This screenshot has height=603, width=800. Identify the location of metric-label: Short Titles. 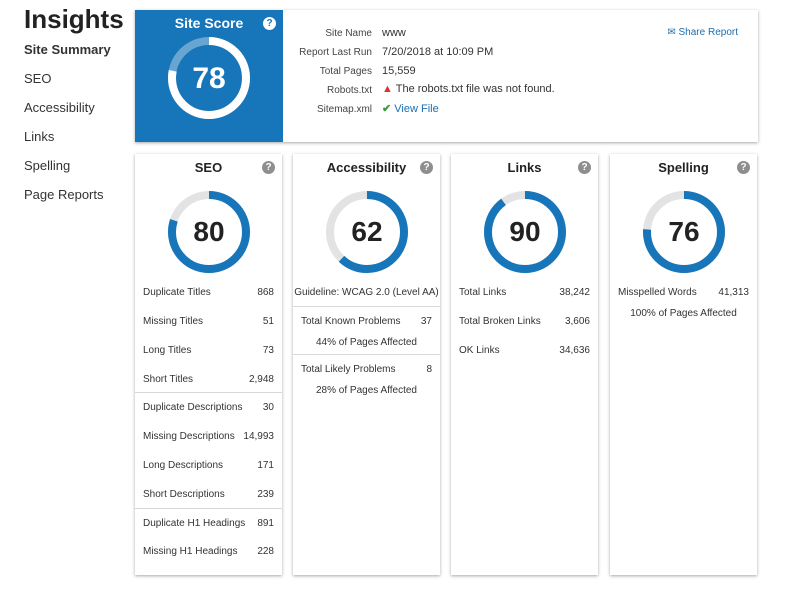
(168, 379).